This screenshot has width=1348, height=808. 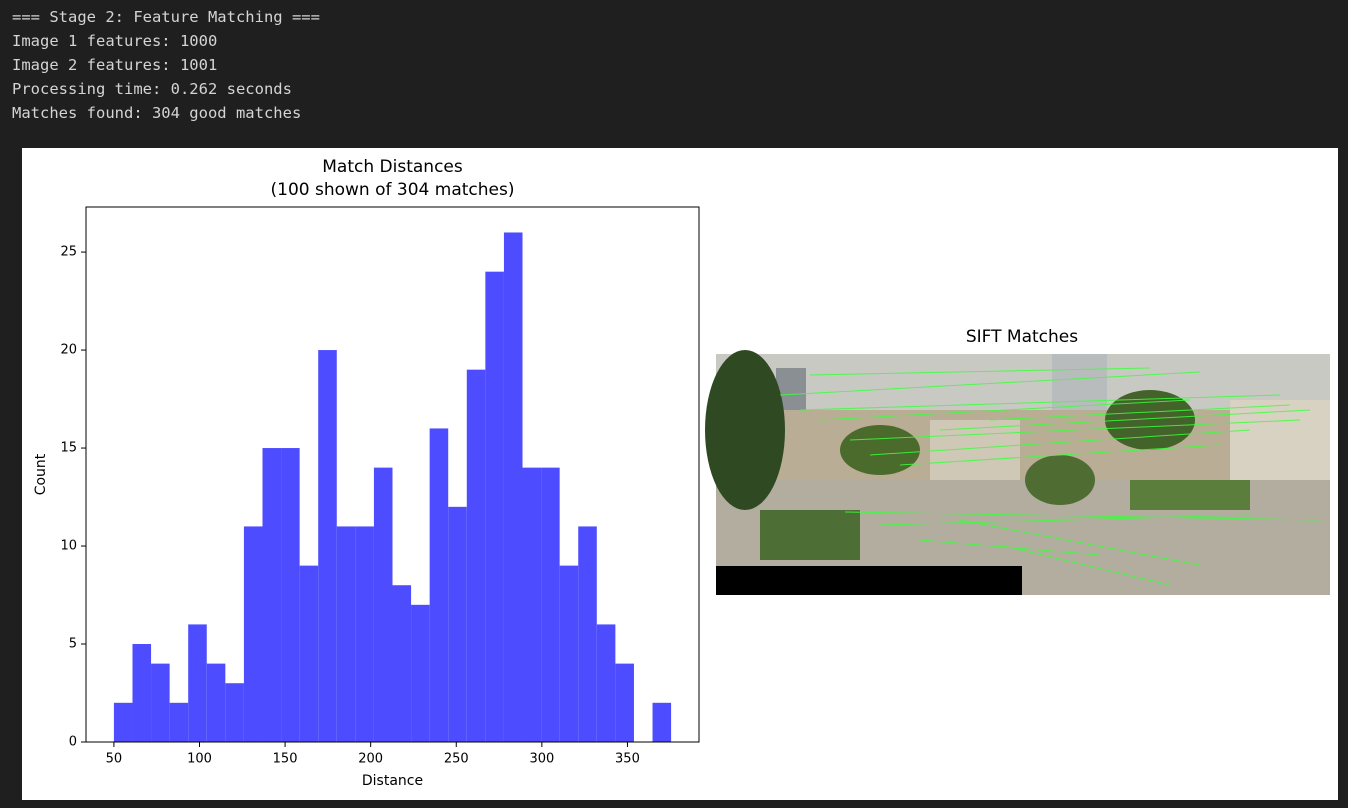 I want to click on x-tick-label: 250, so click(x=456, y=759).